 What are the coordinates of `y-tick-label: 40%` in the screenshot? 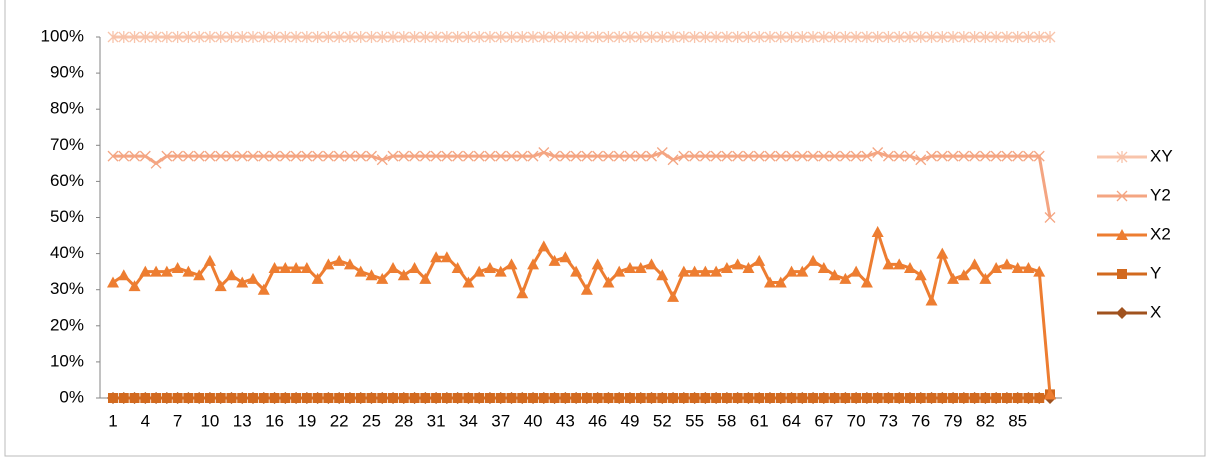 It's located at (67, 252).